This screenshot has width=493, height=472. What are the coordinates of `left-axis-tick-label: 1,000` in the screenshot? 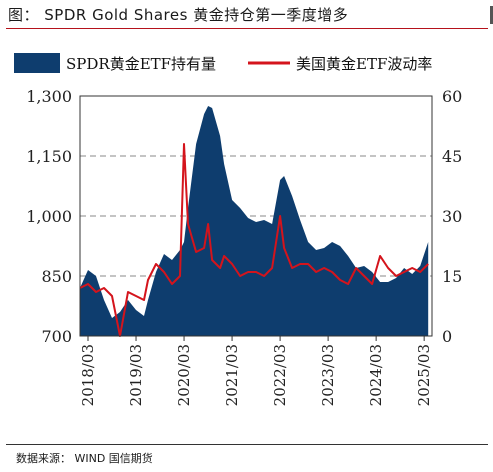 It's located at (49, 216).